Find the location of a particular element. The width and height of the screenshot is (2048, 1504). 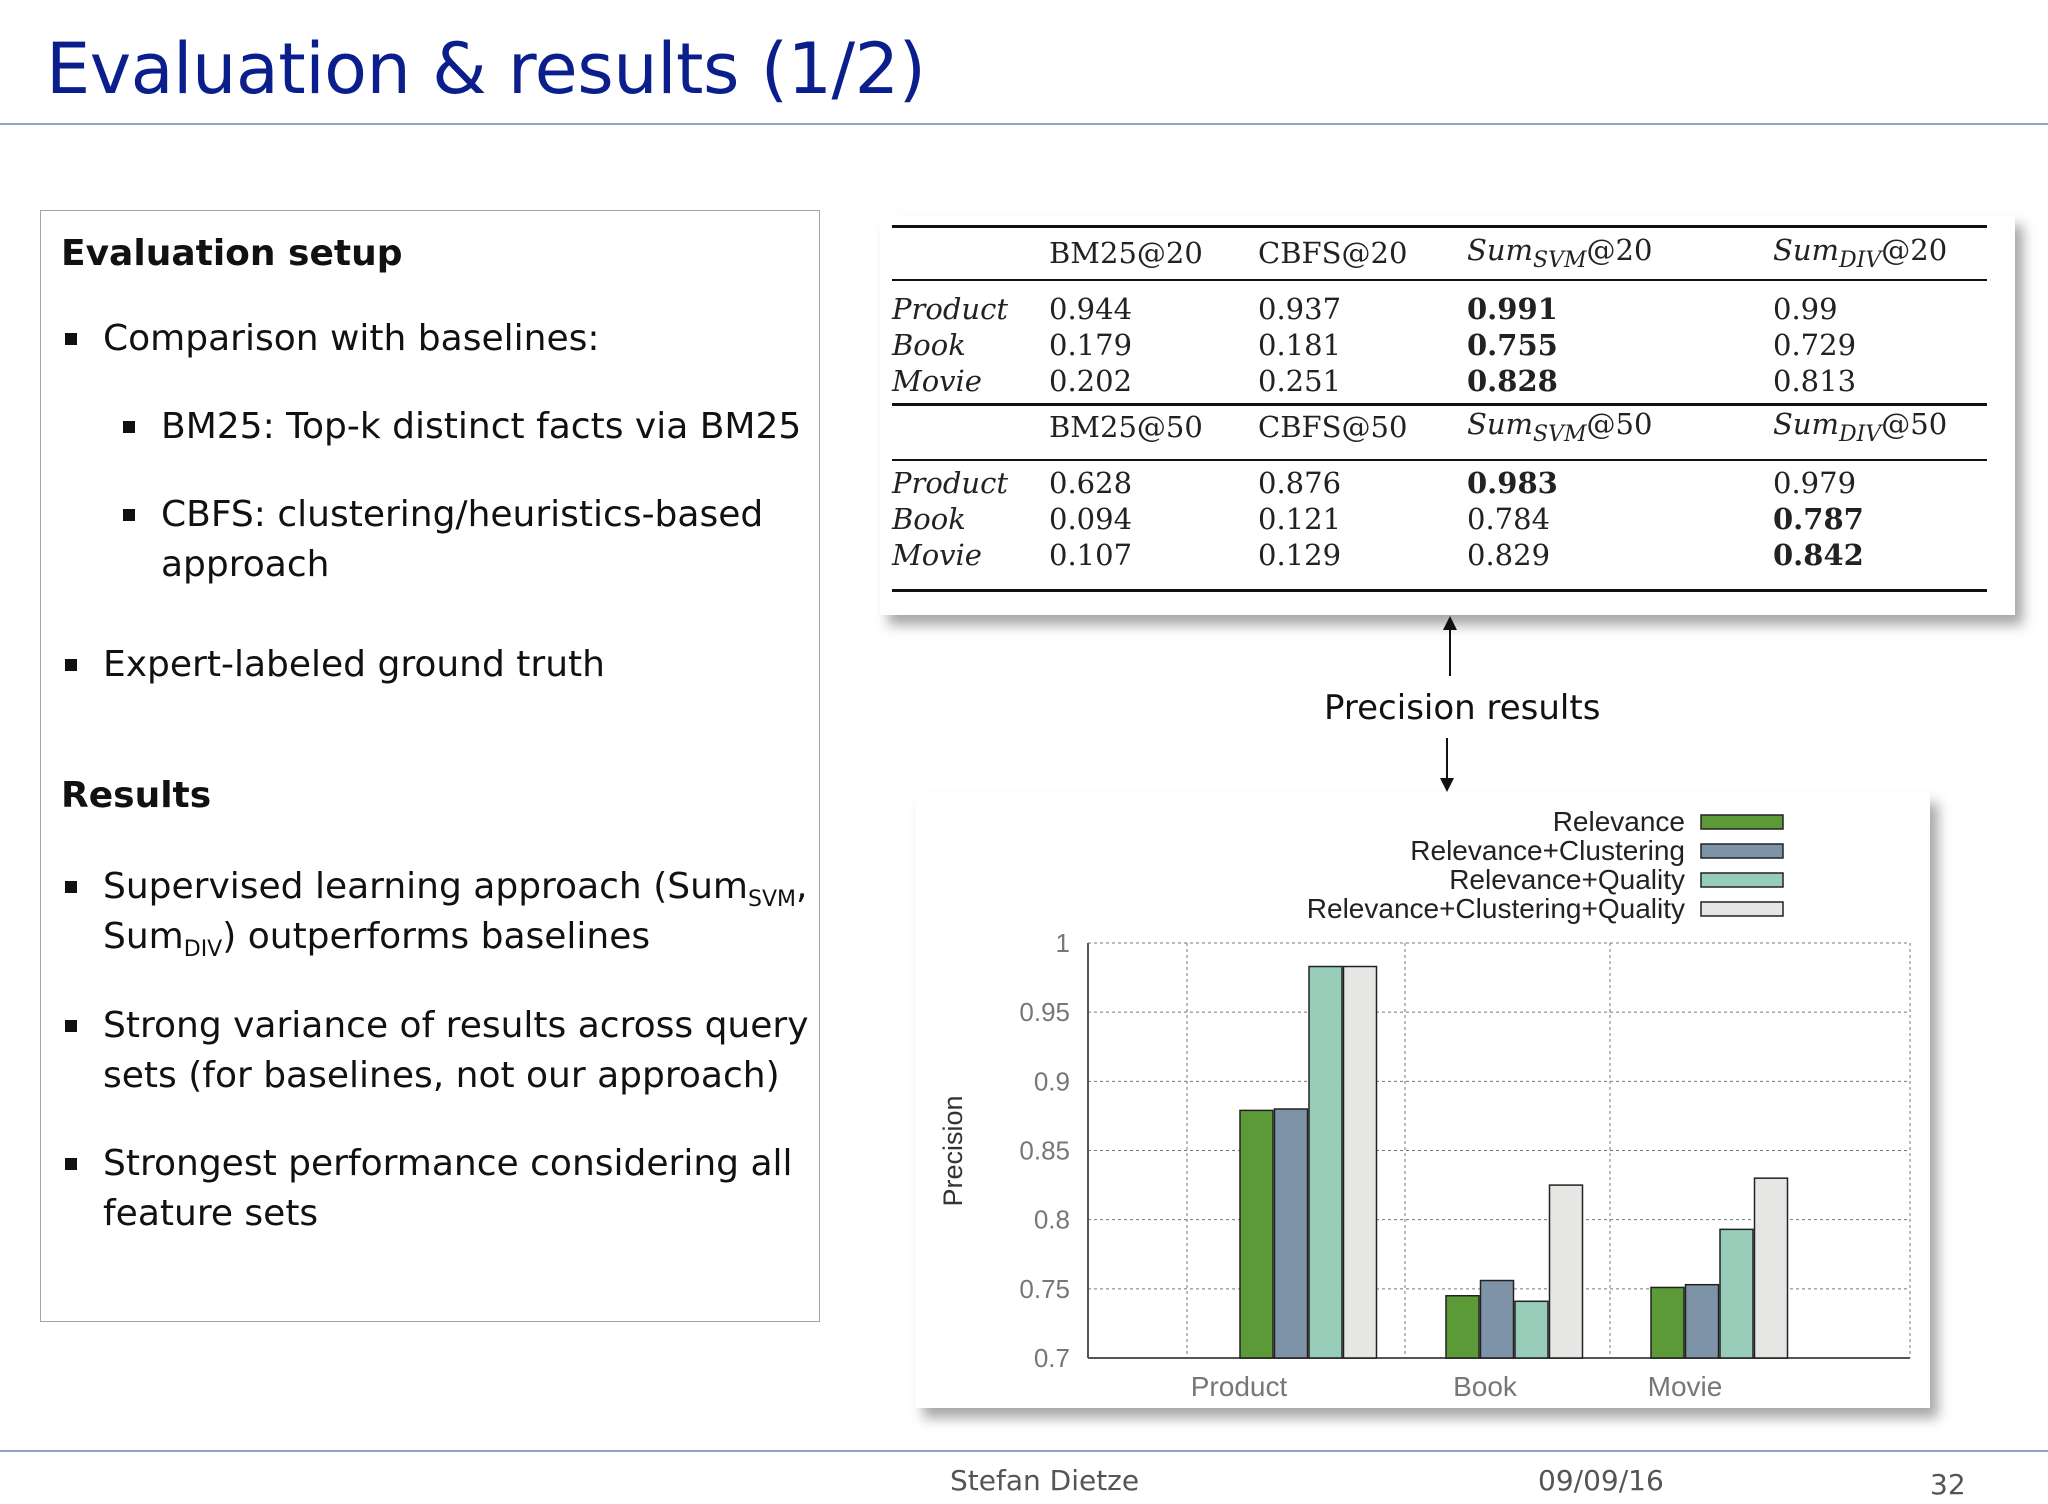

bullet-comparison: Comparison with baselines: is located at coordinates (351, 338).